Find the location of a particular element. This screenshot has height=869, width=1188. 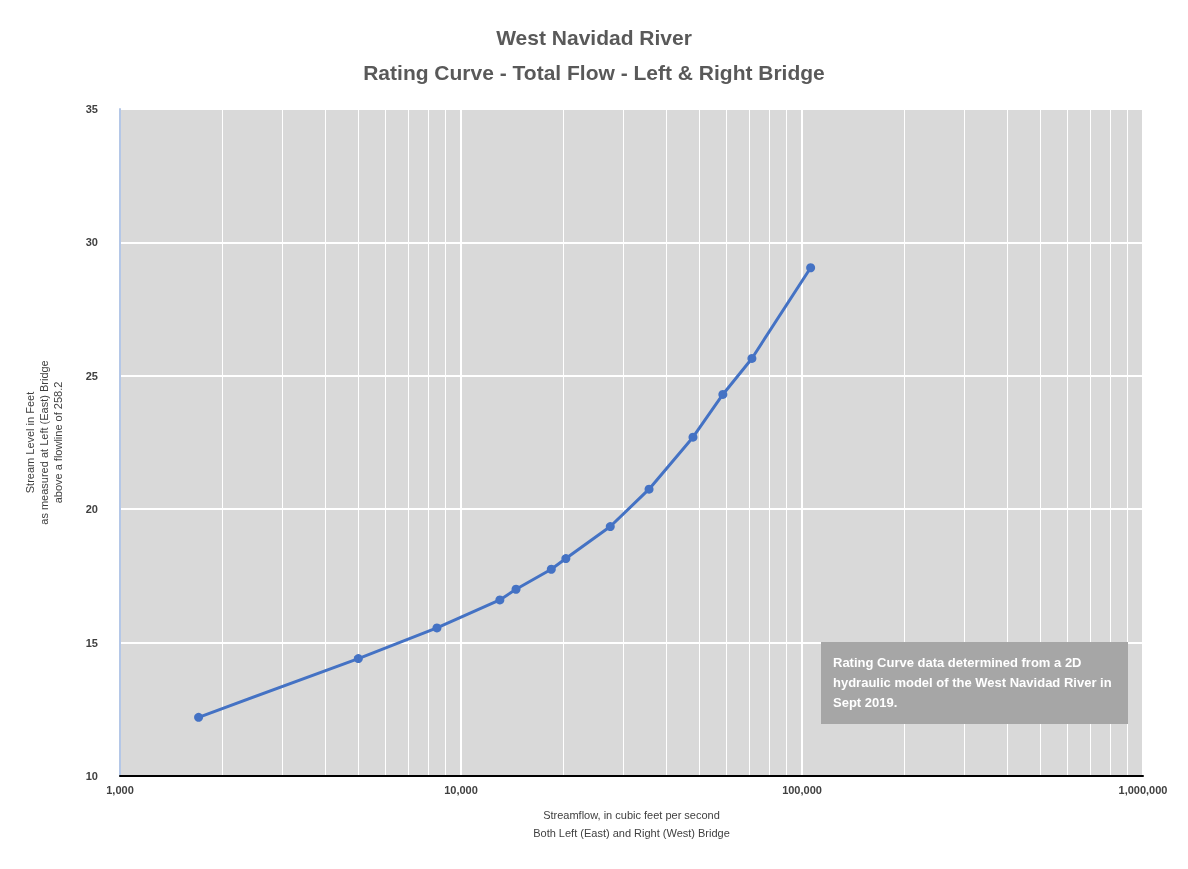

y-tick-label: 20 is located at coordinates (91, 509).